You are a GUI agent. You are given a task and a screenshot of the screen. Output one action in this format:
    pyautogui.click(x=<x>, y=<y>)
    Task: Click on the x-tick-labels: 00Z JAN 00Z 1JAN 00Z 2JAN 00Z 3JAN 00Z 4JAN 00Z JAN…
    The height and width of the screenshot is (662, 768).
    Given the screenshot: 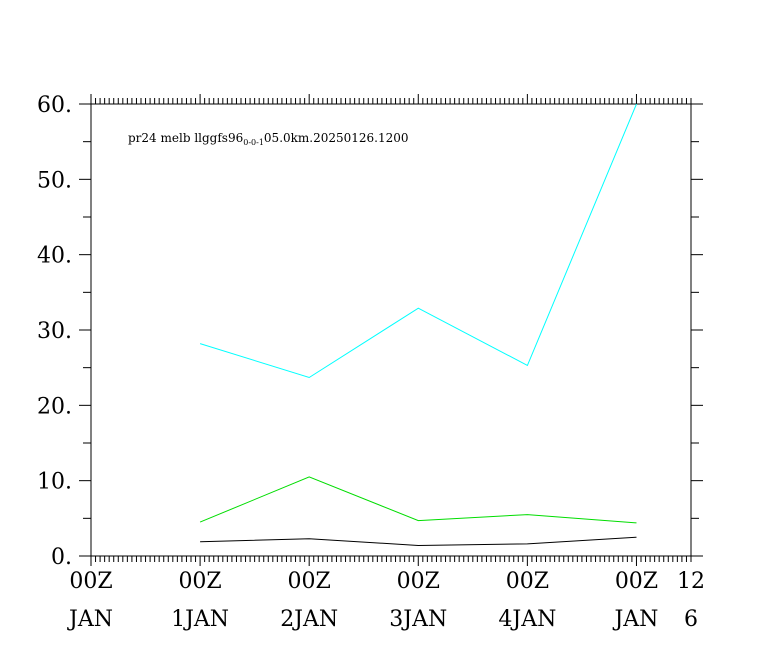 What is the action you would take?
    pyautogui.click(x=386, y=600)
    